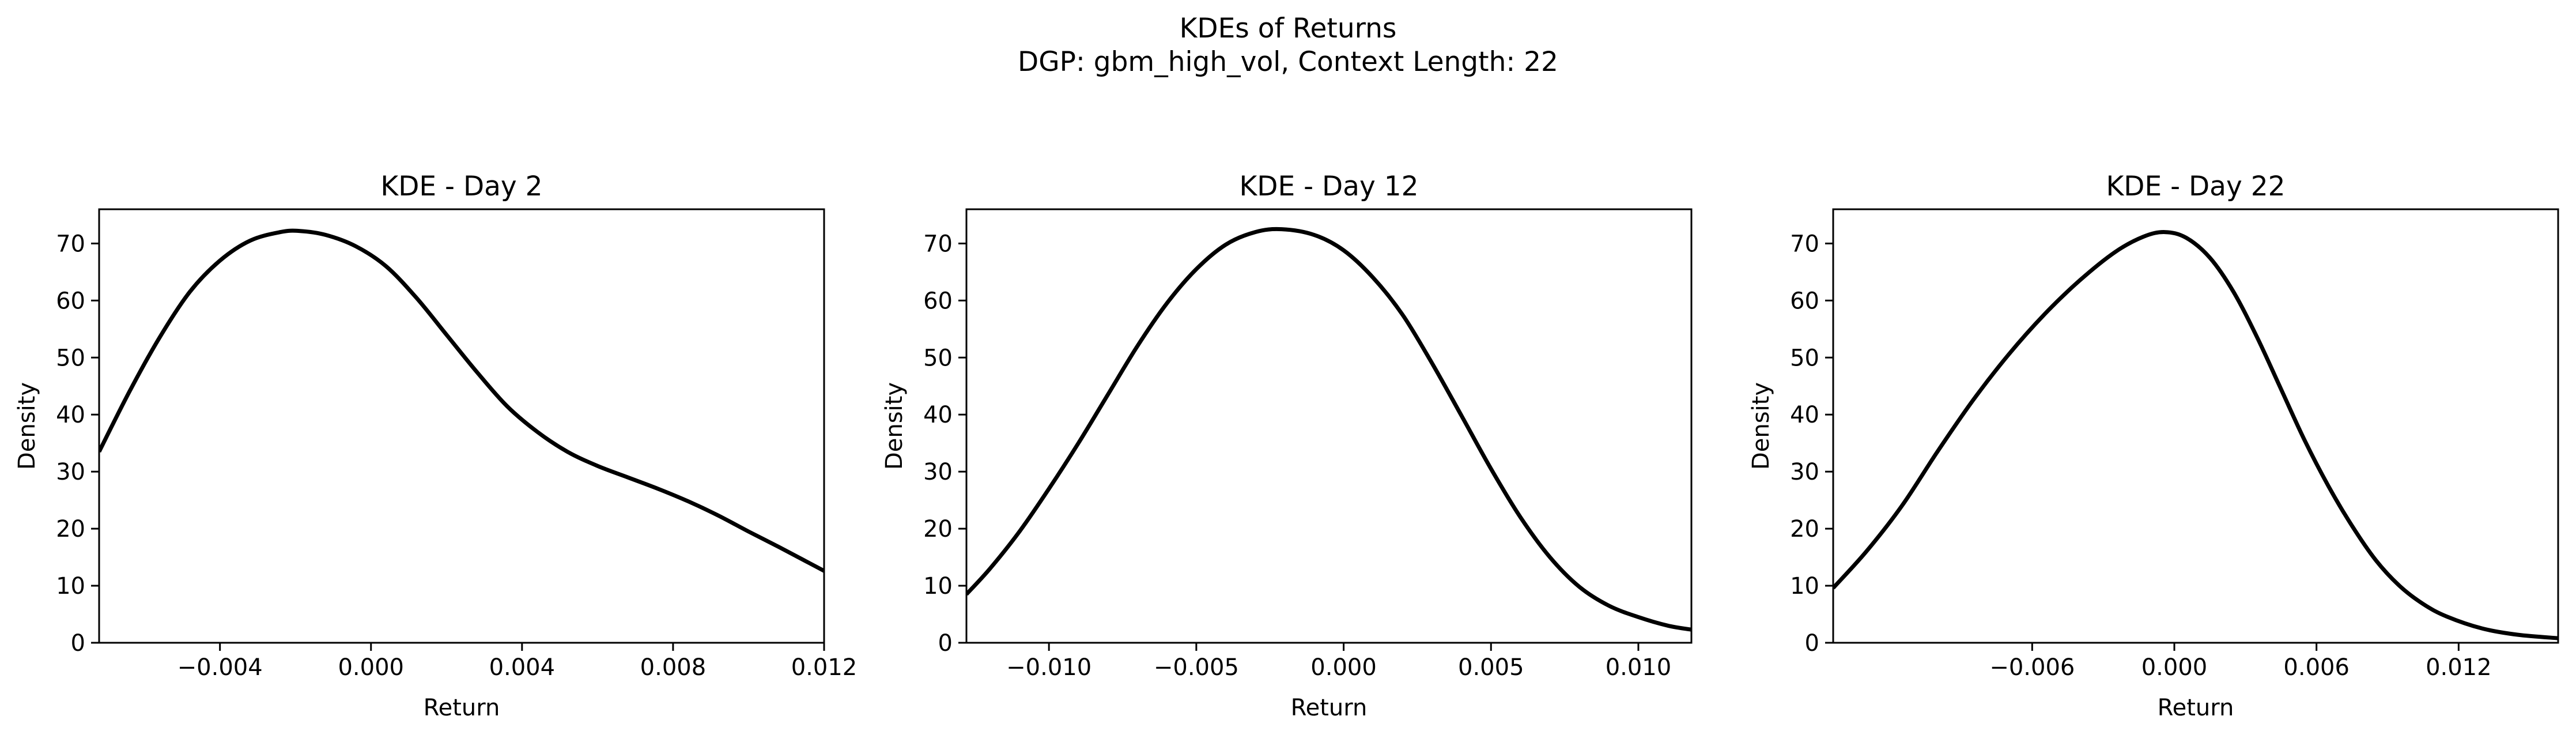 The height and width of the screenshot is (735, 2576). Describe the element at coordinates (461, 186) in the screenshot. I see `chart-title: KDE - Day 2` at that location.